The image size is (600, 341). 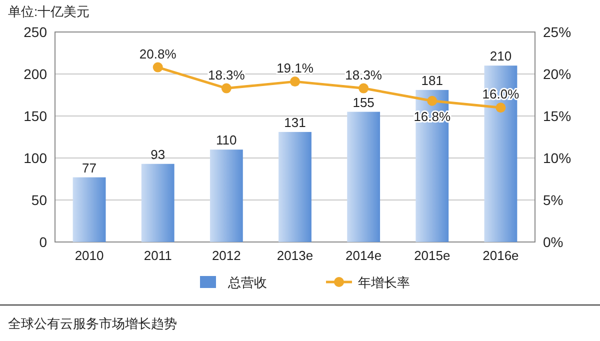 What do you see at coordinates (553, 200) in the screenshot?
I see `y2-tick-label: 5%` at bounding box center [553, 200].